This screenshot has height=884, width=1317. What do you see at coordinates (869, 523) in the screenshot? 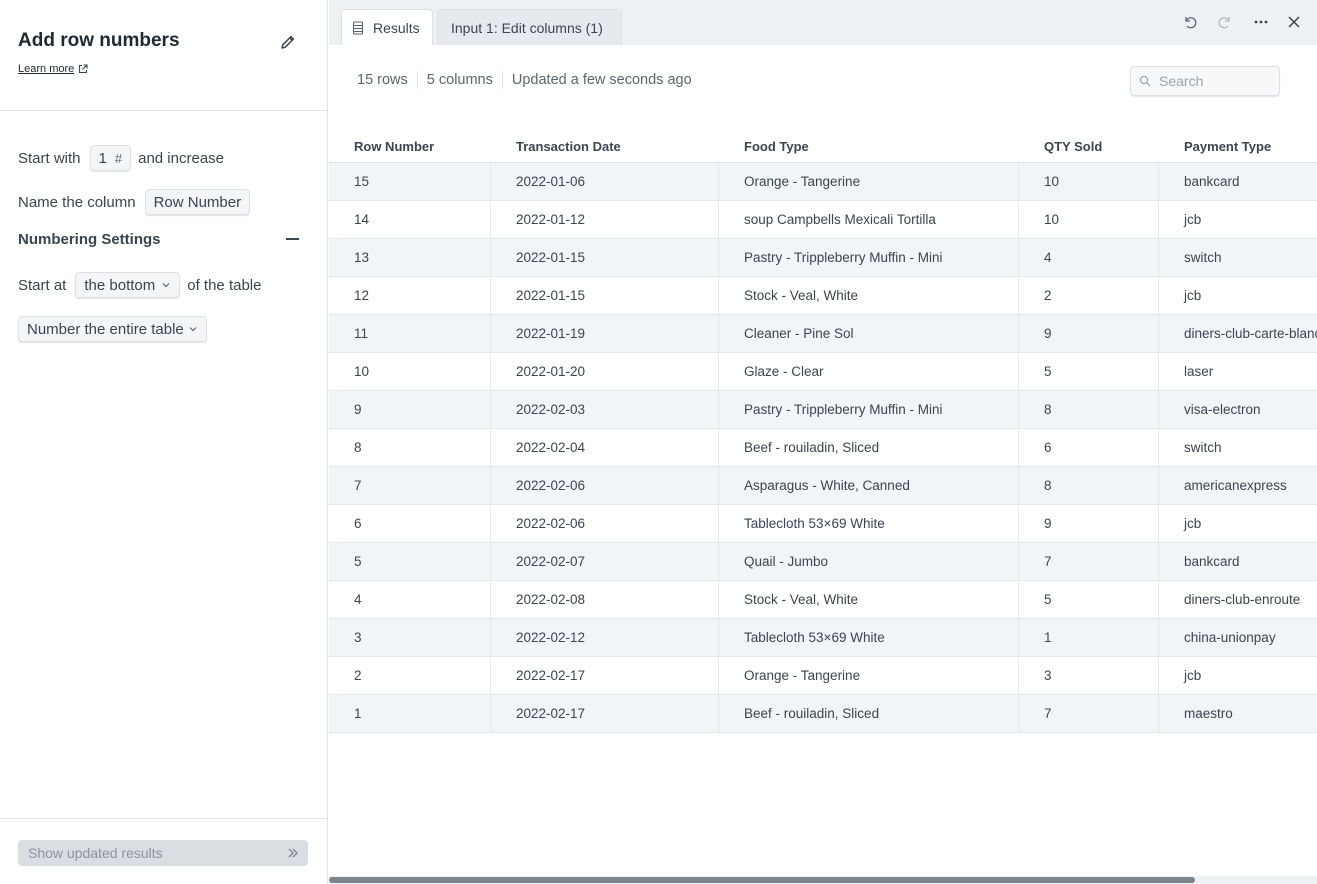
I see `table-cell: Tablecloth 53×69 White` at bounding box center [869, 523].